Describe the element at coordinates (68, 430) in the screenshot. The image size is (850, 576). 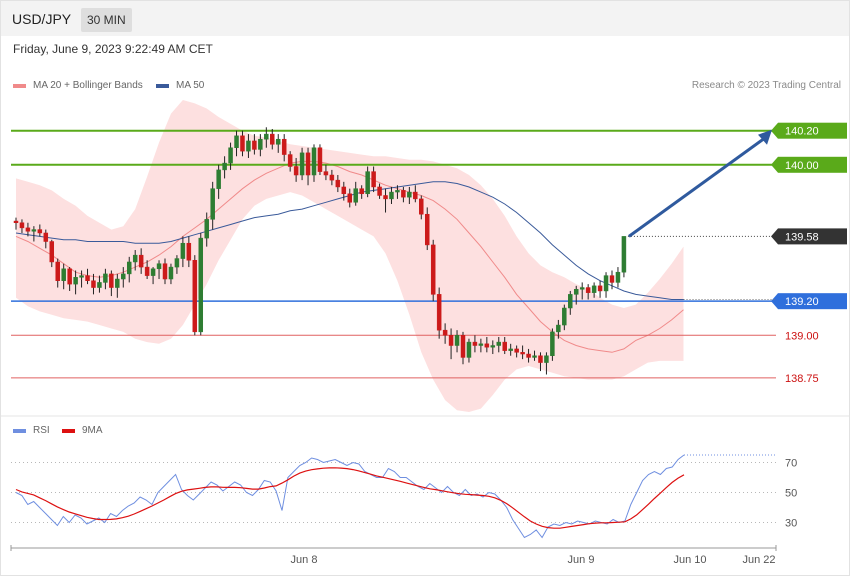
I see `rsi-ma-swatch` at that location.